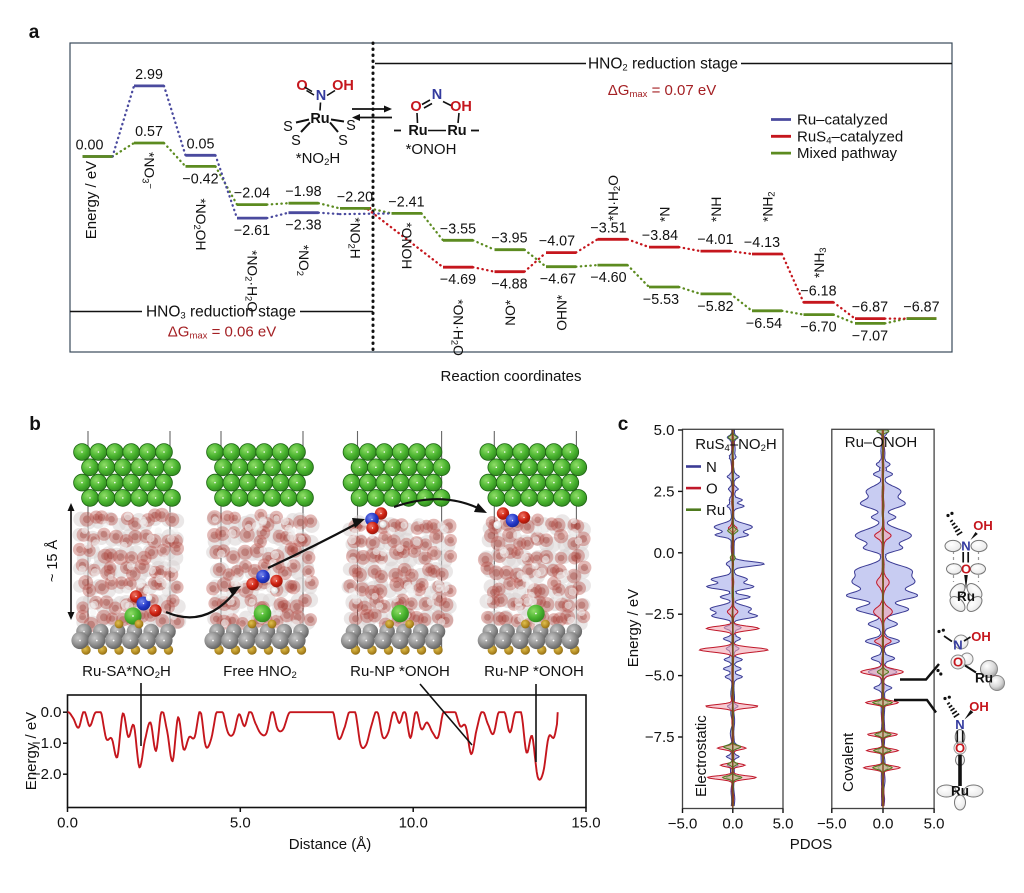  What do you see at coordinates (510, 312) in the screenshot?
I see `svg-text: NO*` at bounding box center [510, 312].